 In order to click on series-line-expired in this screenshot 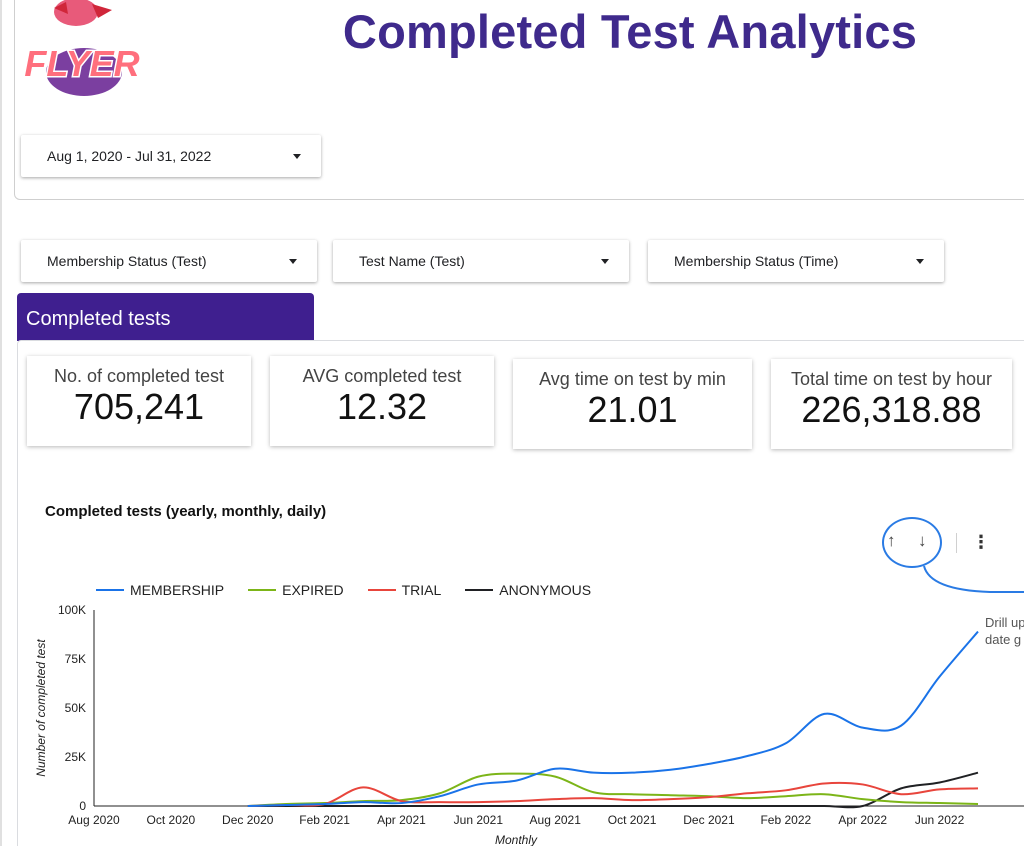, I will do `click(613, 789)`.